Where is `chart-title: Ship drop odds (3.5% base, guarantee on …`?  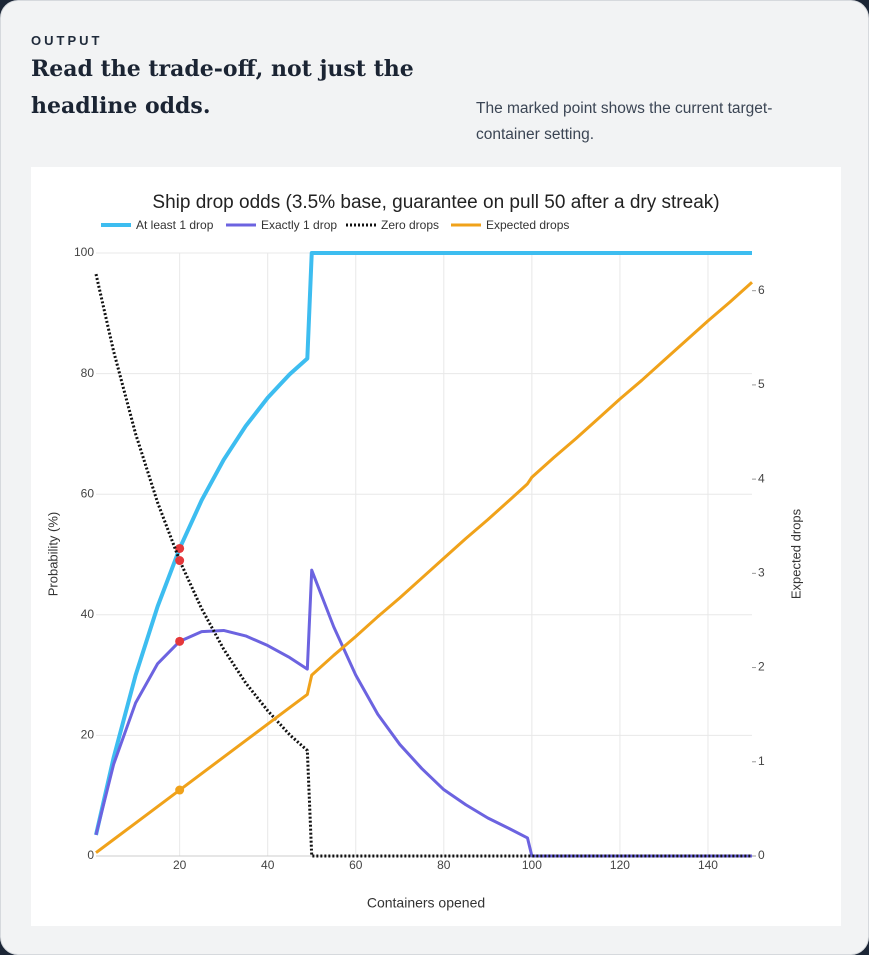 chart-title: Ship drop odds (3.5% base, guarantee on … is located at coordinates (435, 202).